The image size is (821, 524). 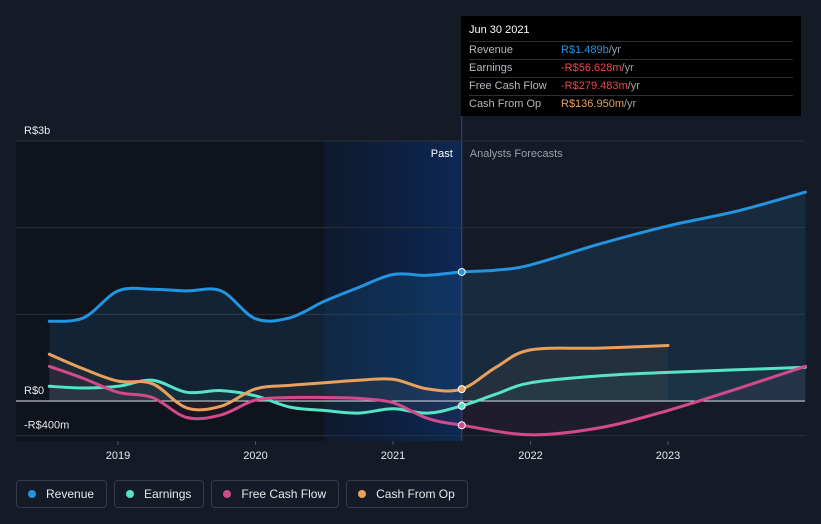 I want to click on cash-from-op-area, so click(x=358, y=377).